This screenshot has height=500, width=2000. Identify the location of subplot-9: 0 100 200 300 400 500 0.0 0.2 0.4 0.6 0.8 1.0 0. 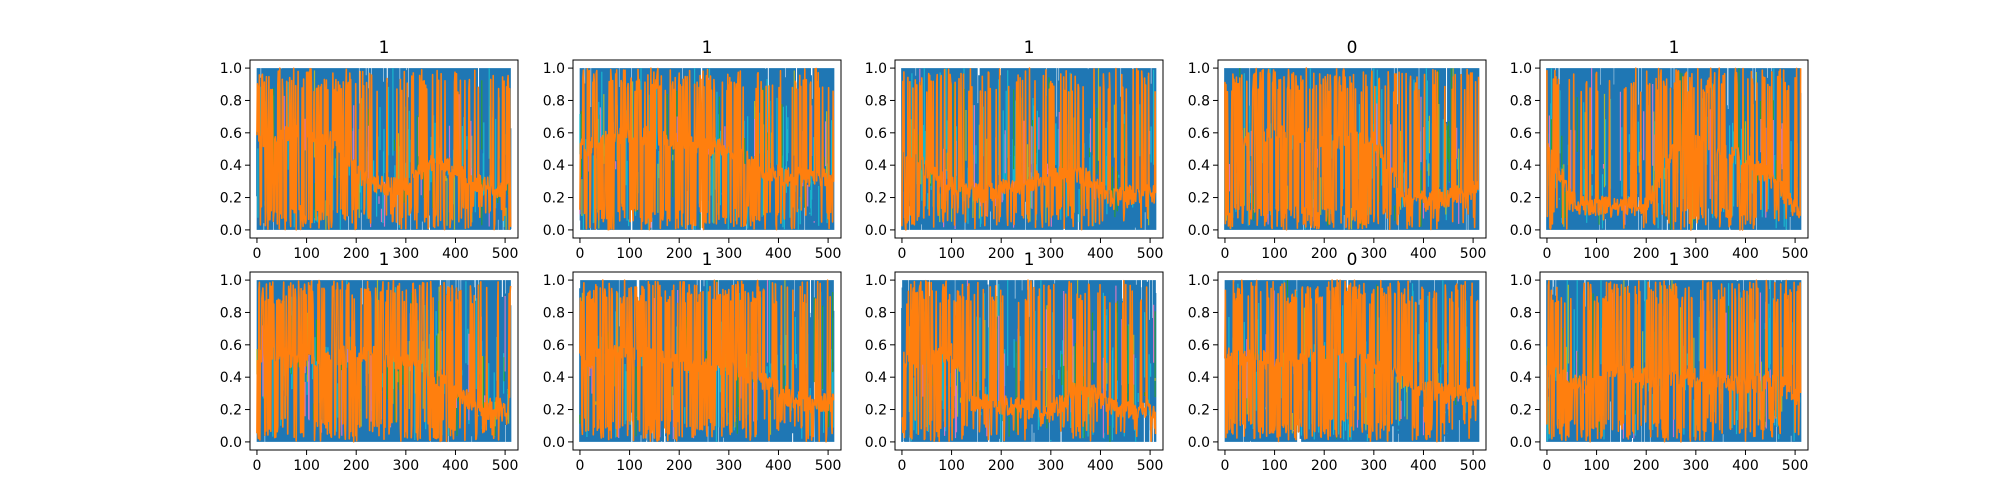
(1337, 362).